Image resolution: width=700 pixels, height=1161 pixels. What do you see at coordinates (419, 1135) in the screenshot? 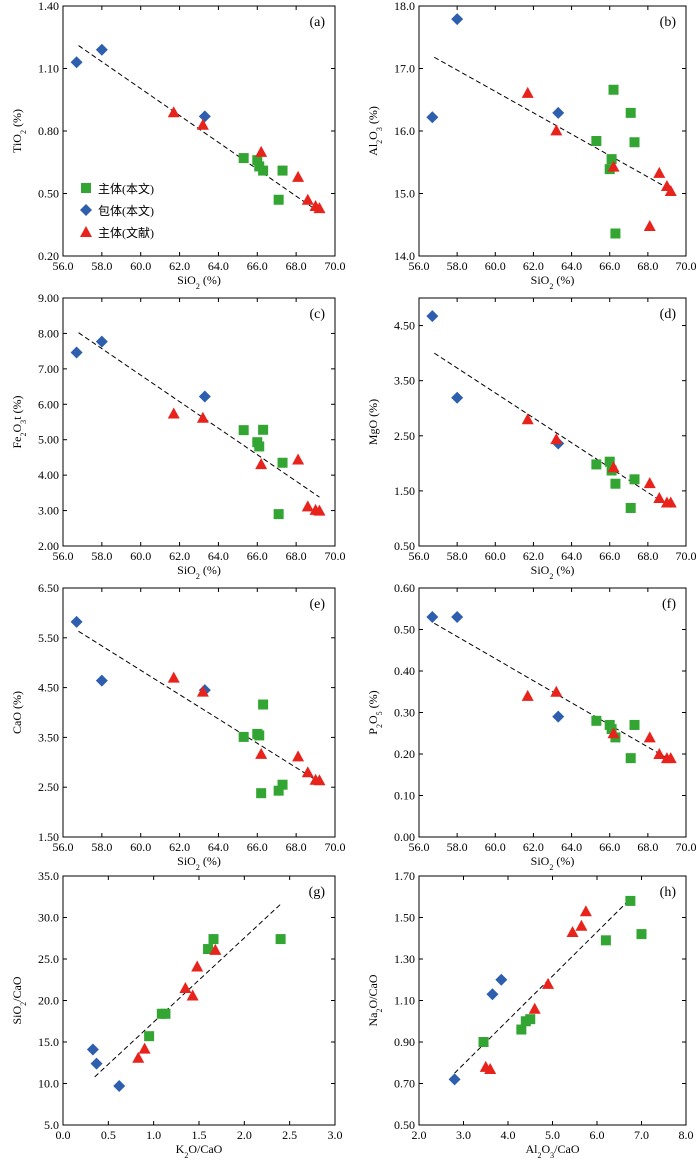
I see `x-tick-label: 2.0` at bounding box center [419, 1135].